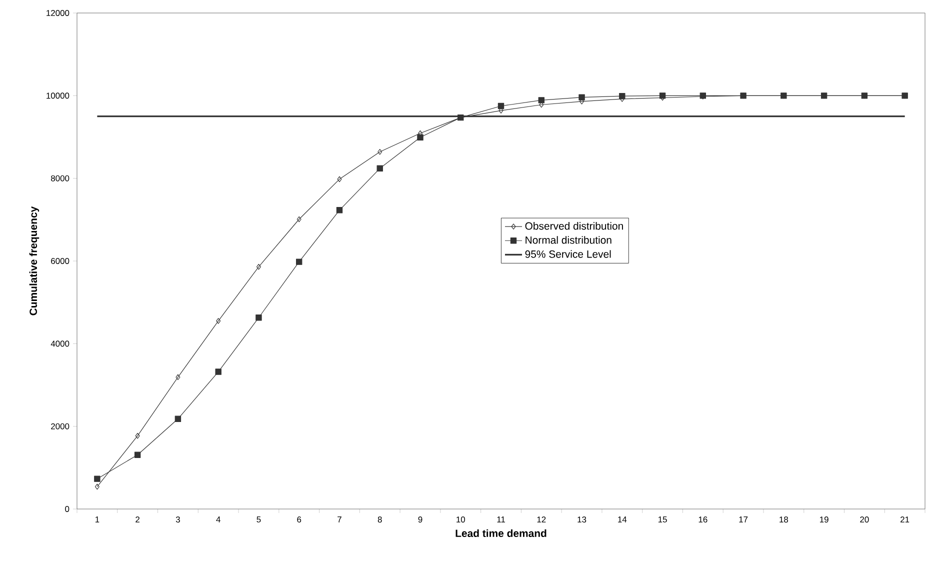 The height and width of the screenshot is (566, 928). What do you see at coordinates (905, 519) in the screenshot?
I see `x-tick-label: 21` at bounding box center [905, 519].